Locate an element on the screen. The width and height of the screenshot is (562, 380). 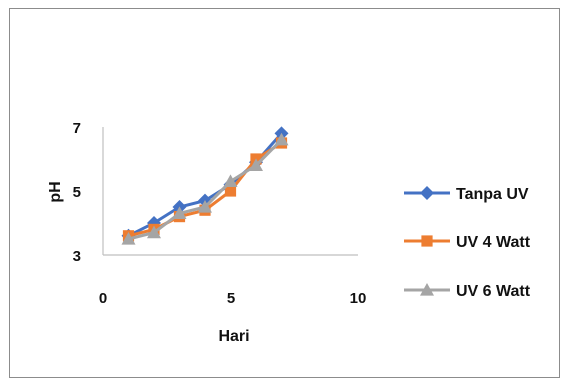
series-layer is located at coordinates (205, 185).